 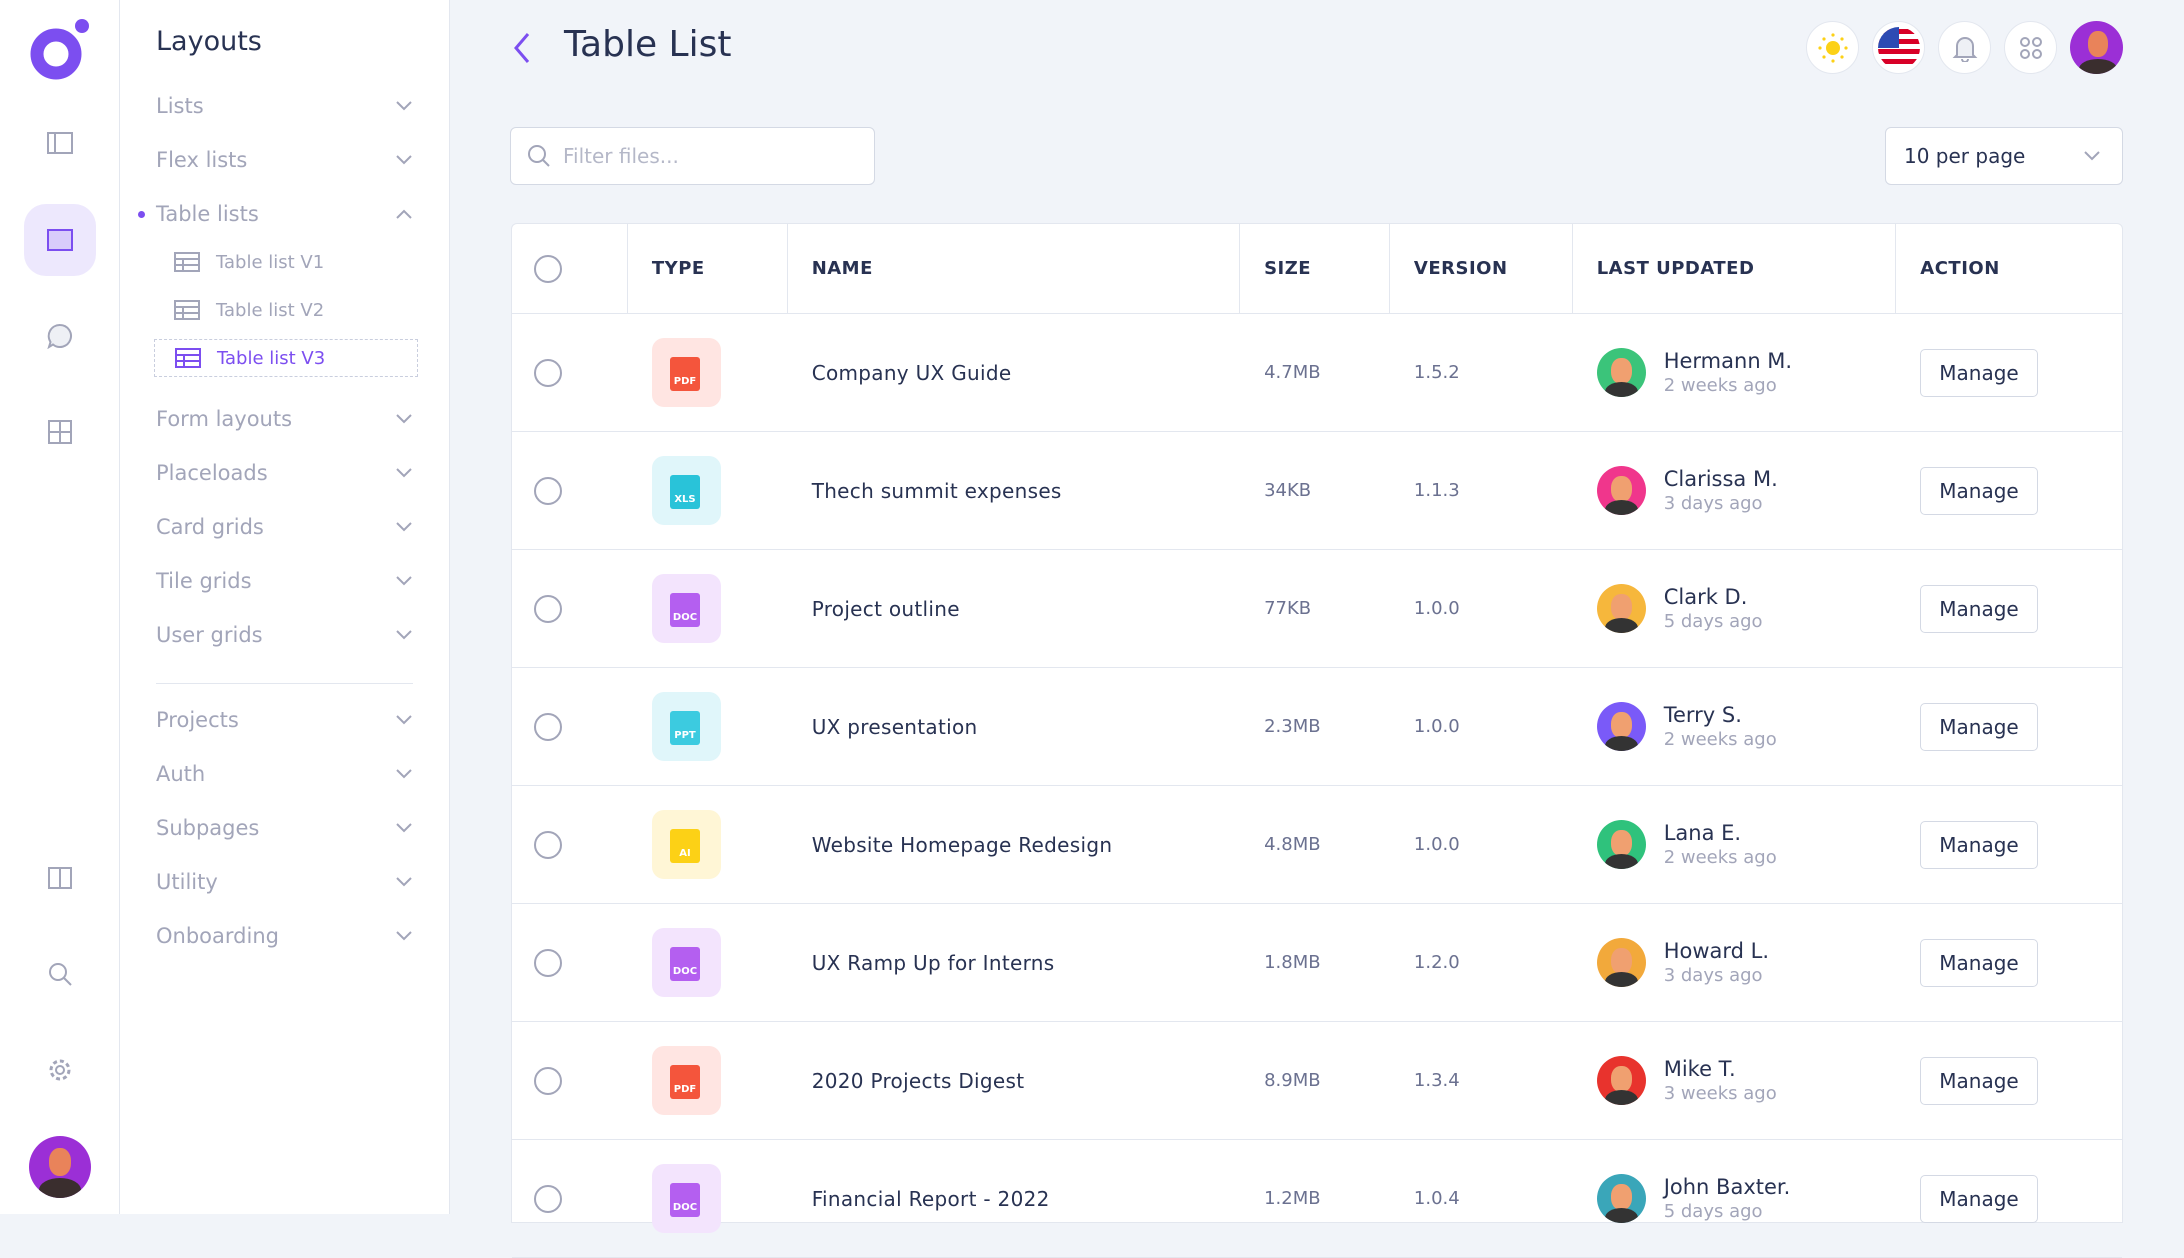 What do you see at coordinates (686, 490) in the screenshot?
I see `xls-file-icon: XLS` at bounding box center [686, 490].